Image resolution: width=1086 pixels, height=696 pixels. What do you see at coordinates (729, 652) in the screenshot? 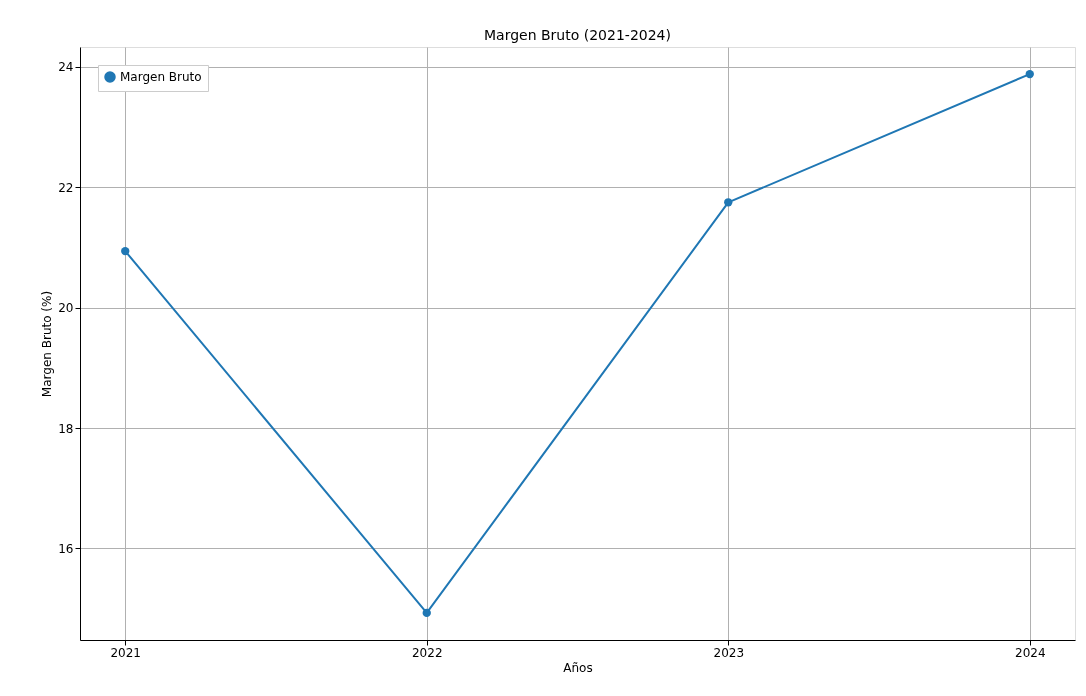
I see `x-tick-label: 2023` at bounding box center [729, 652].